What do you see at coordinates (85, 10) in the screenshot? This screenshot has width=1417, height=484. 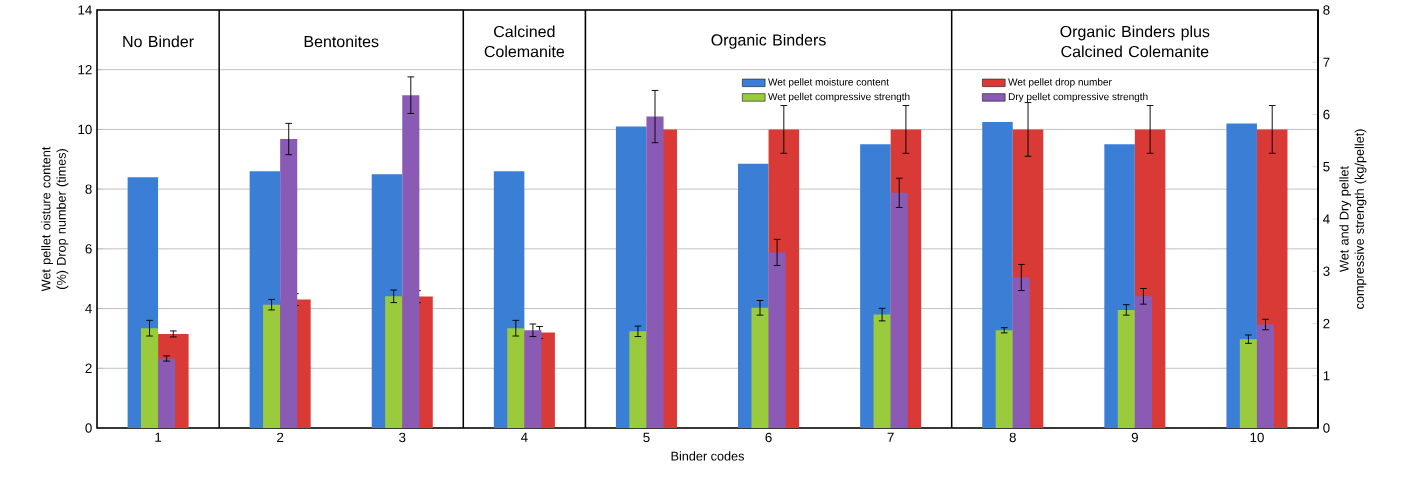 I see `y-tick-label: 14` at bounding box center [85, 10].